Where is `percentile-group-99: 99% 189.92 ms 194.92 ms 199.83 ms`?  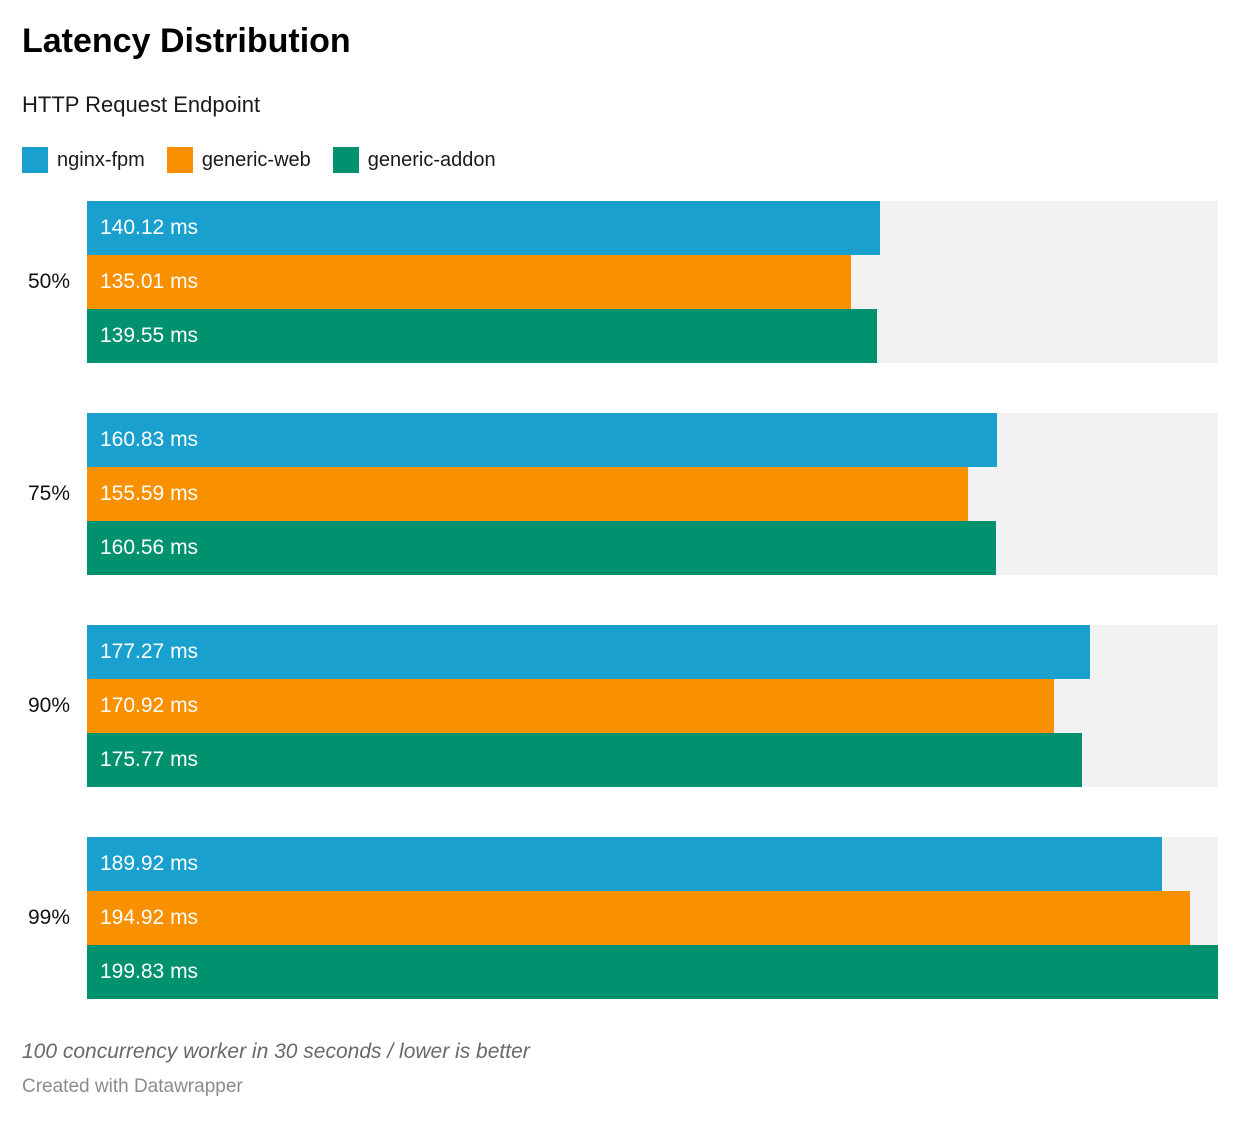 percentile-group-99: 99% 189.92 ms 194.92 ms 199.83 ms is located at coordinates (620, 918).